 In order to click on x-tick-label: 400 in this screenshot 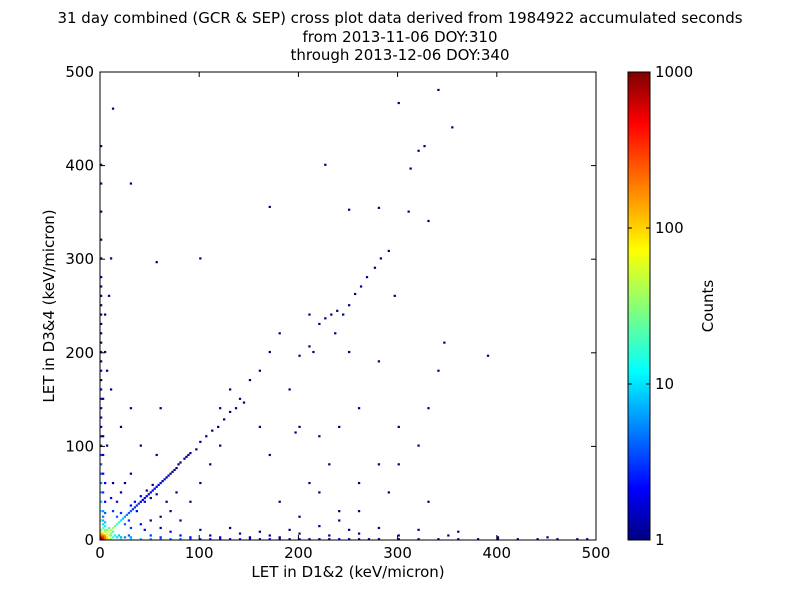, I will do `click(496, 553)`.